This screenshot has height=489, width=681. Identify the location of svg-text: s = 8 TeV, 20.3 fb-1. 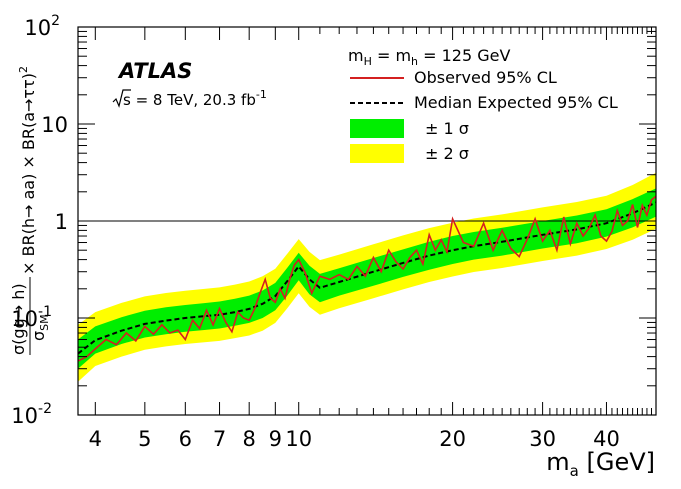
(195, 98).